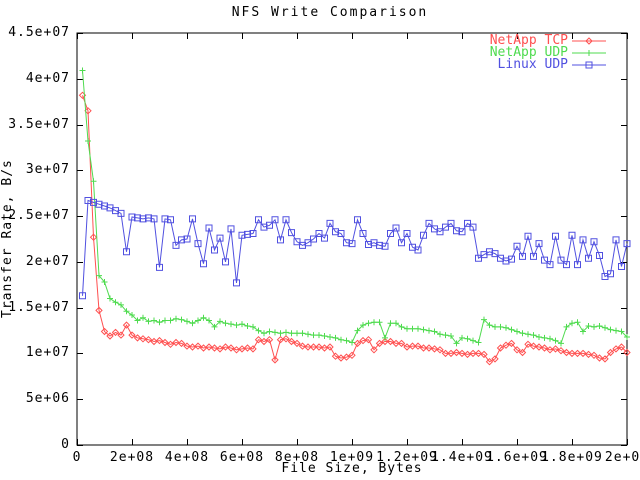  I want to click on y-tick-label-4: 2e+07, so click(47, 261).